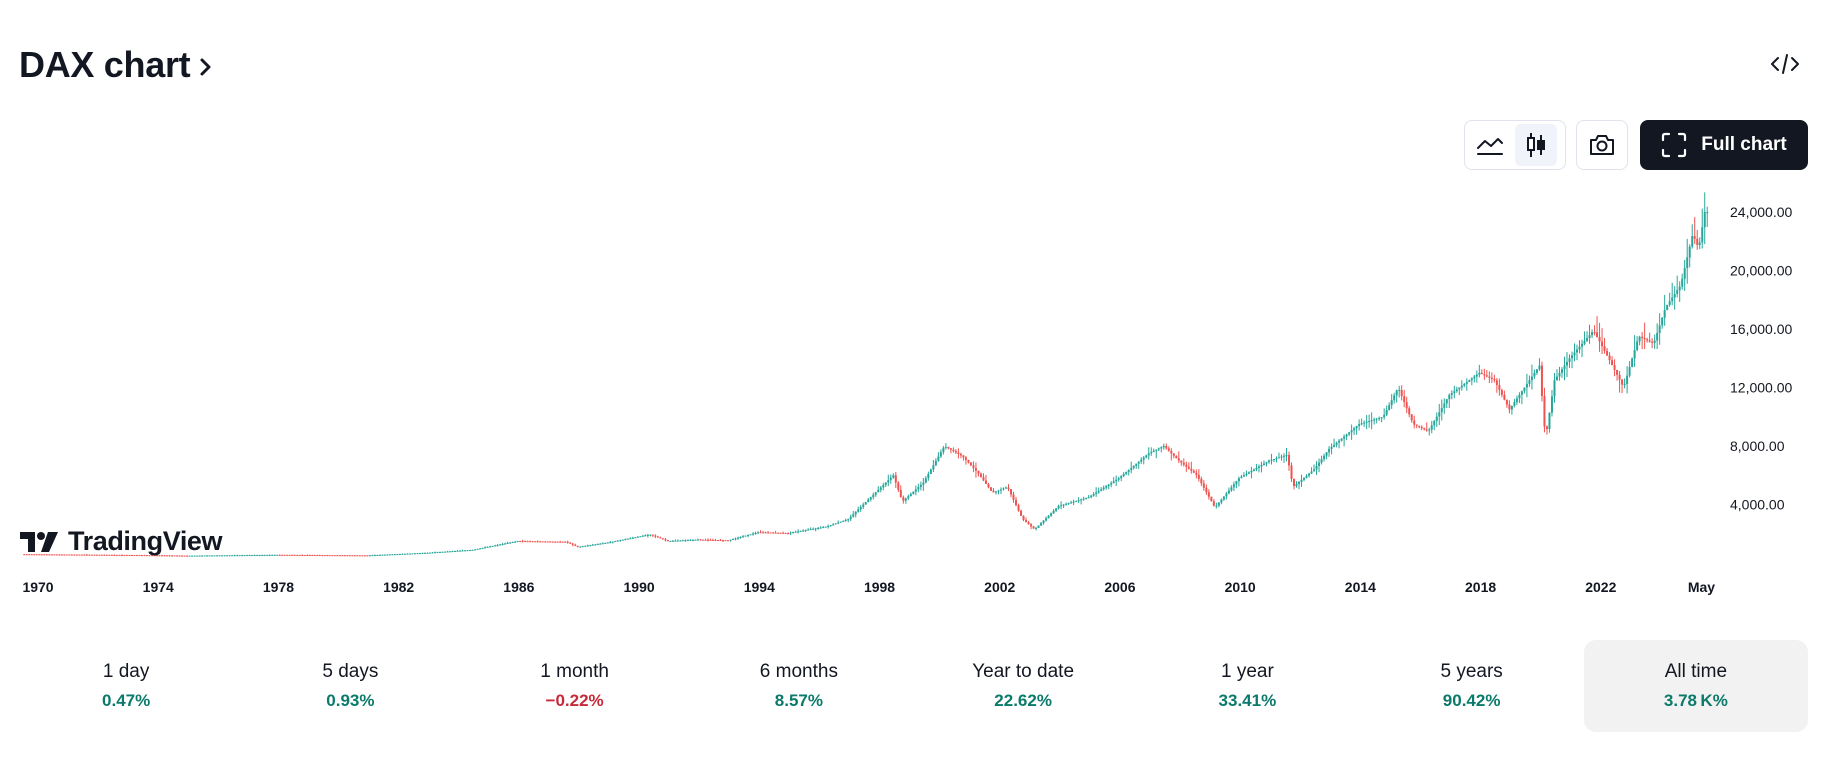  What do you see at coordinates (798, 700) in the screenshot?
I see `period-change: 8.57%` at bounding box center [798, 700].